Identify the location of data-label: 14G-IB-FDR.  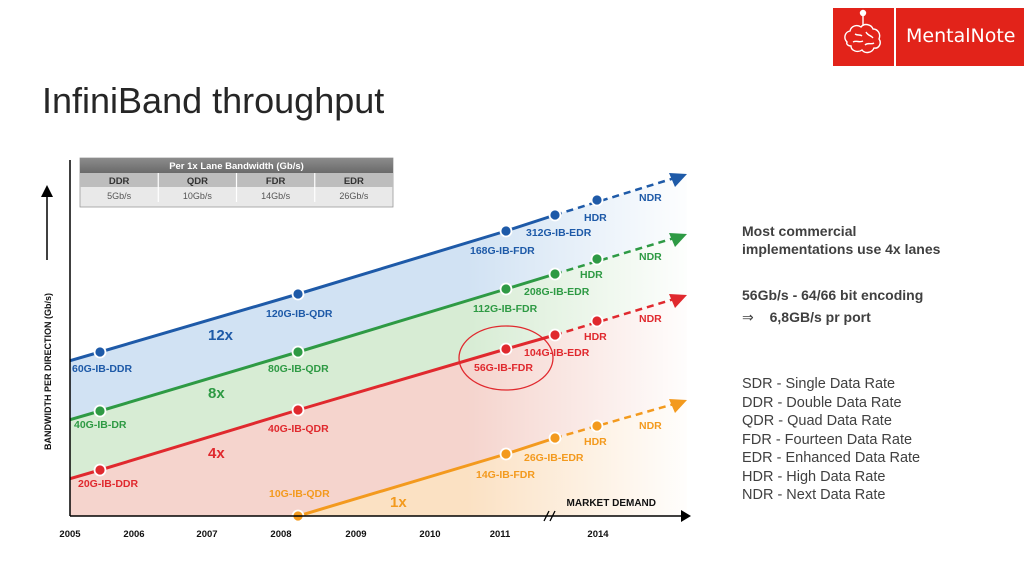
(505, 475).